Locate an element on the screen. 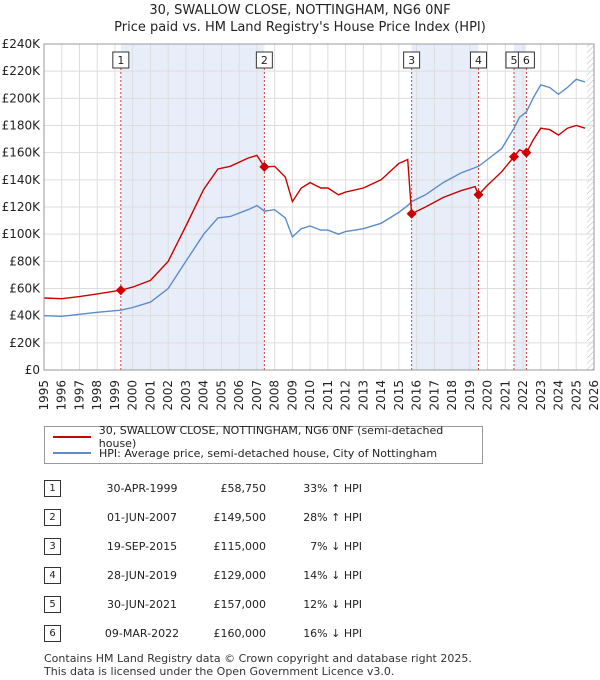  table-row: 3 19-SEP-2015 £115,000 7% ↓ HPI is located at coordinates (203, 546).